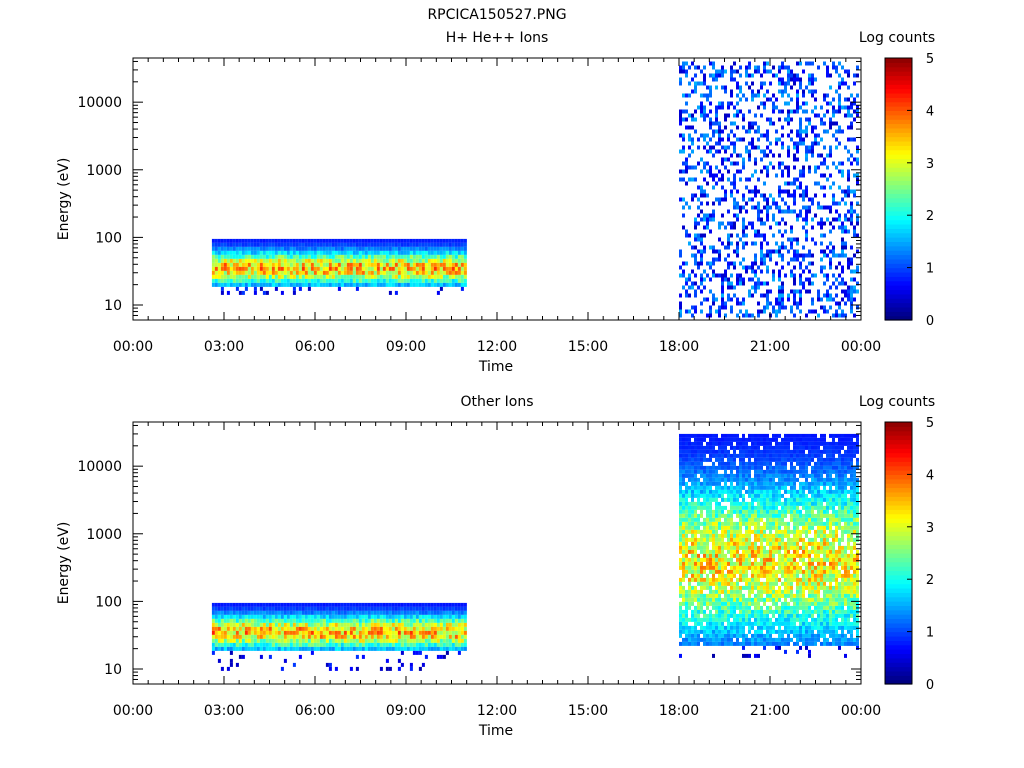  I want to click on colorbar-tick-label: 4, so click(930, 111).